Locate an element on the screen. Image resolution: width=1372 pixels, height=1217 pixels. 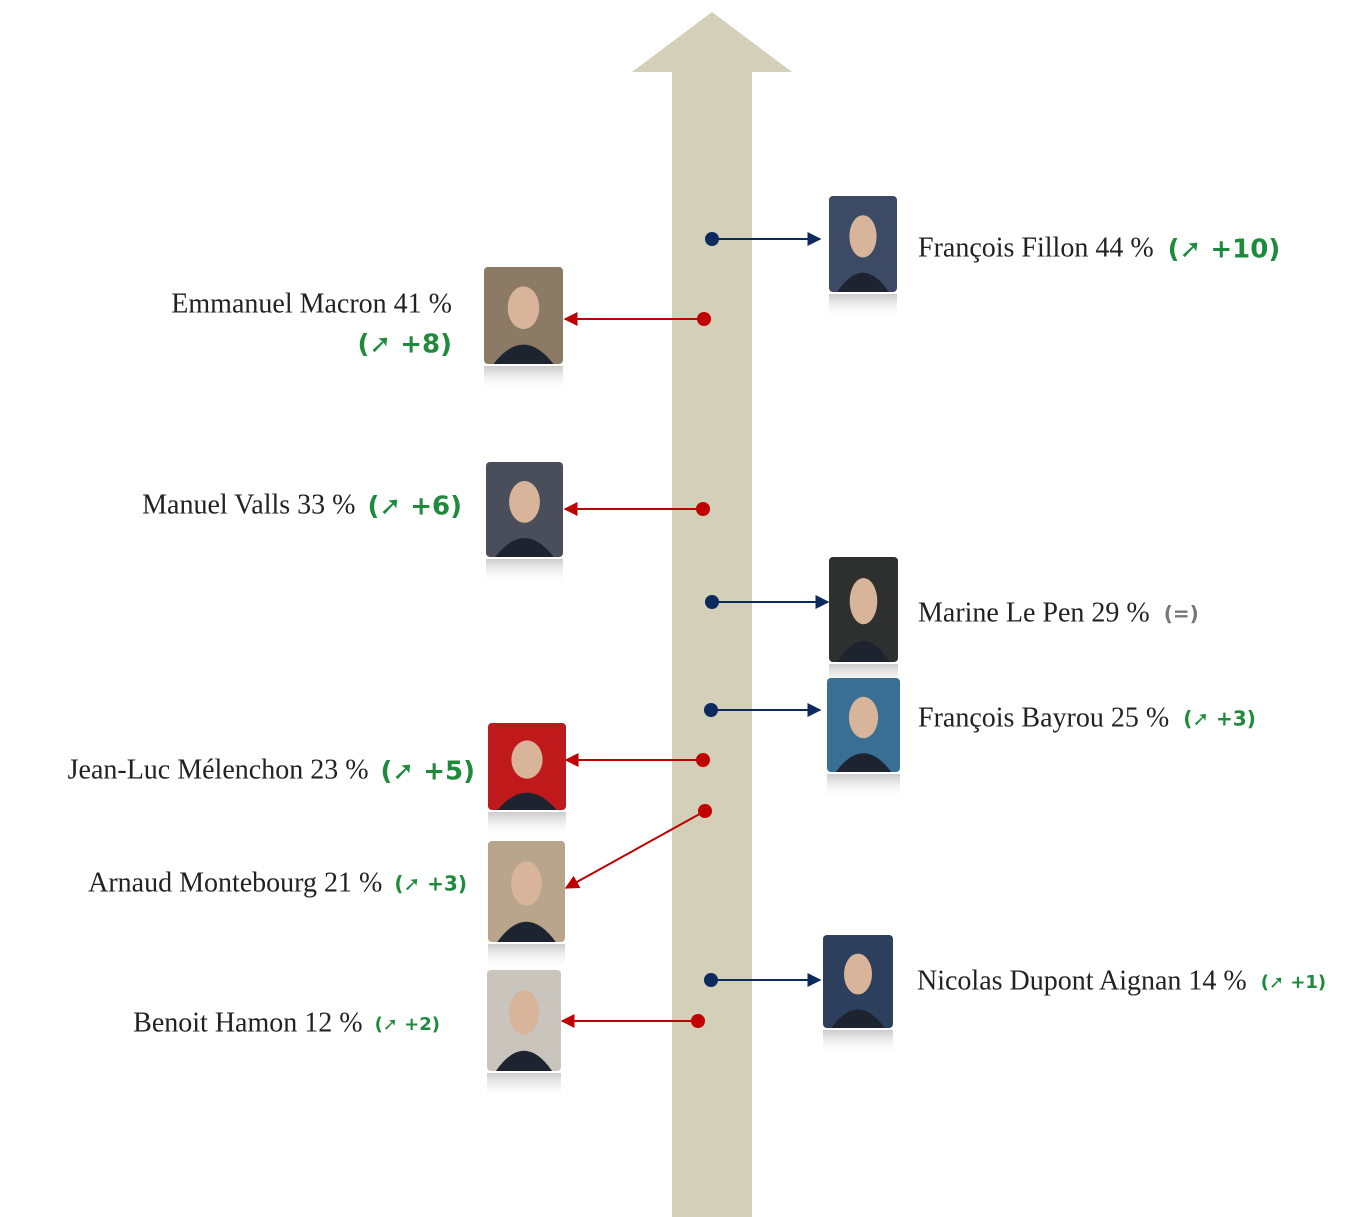
candidate-label: François Fillon 44 % is located at coordinates (1036, 247).